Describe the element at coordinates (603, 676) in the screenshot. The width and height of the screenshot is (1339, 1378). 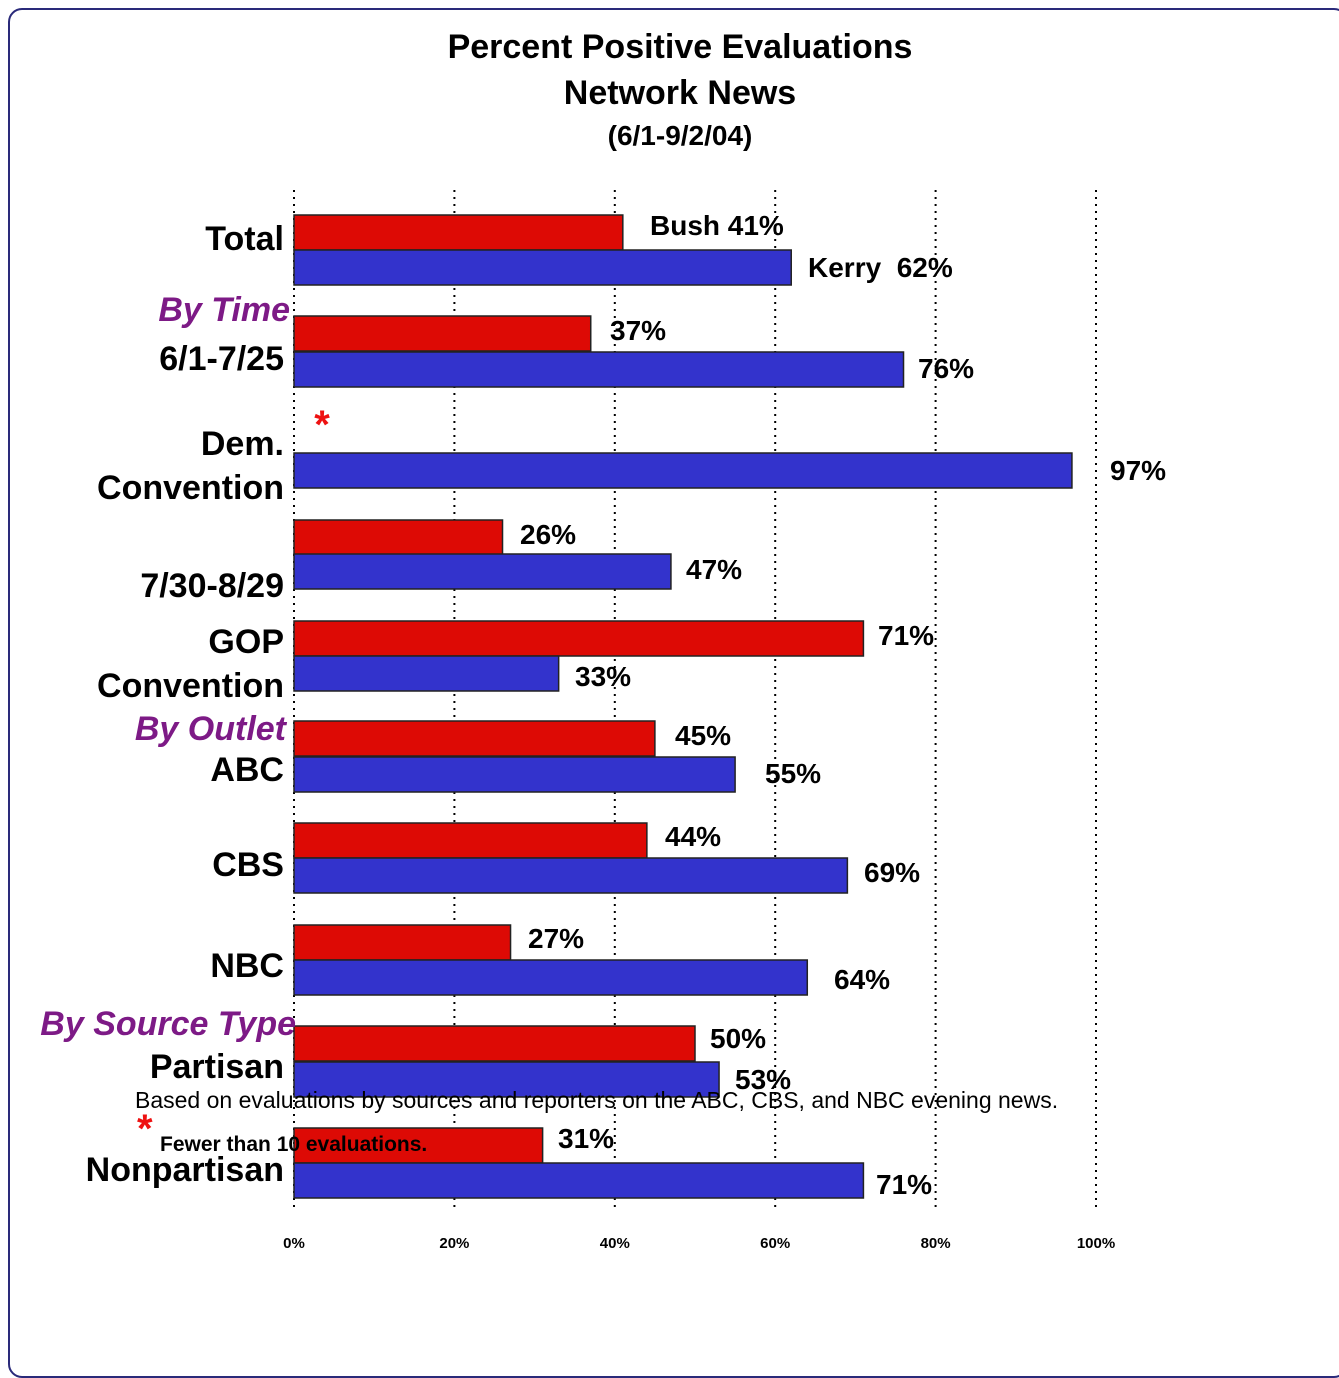
I see `data-label-kerry: 33%` at that location.